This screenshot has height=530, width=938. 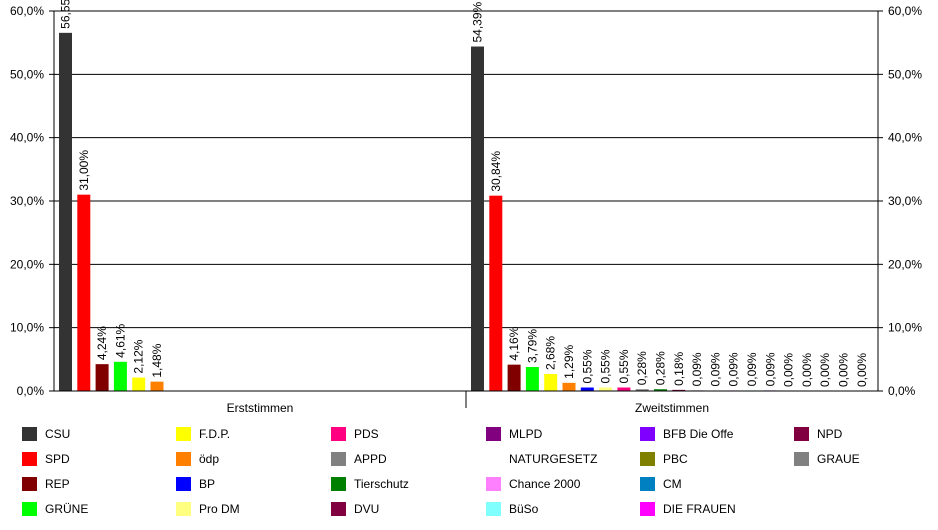 What do you see at coordinates (57, 459) in the screenshot?
I see `legend-label: SPD` at bounding box center [57, 459].